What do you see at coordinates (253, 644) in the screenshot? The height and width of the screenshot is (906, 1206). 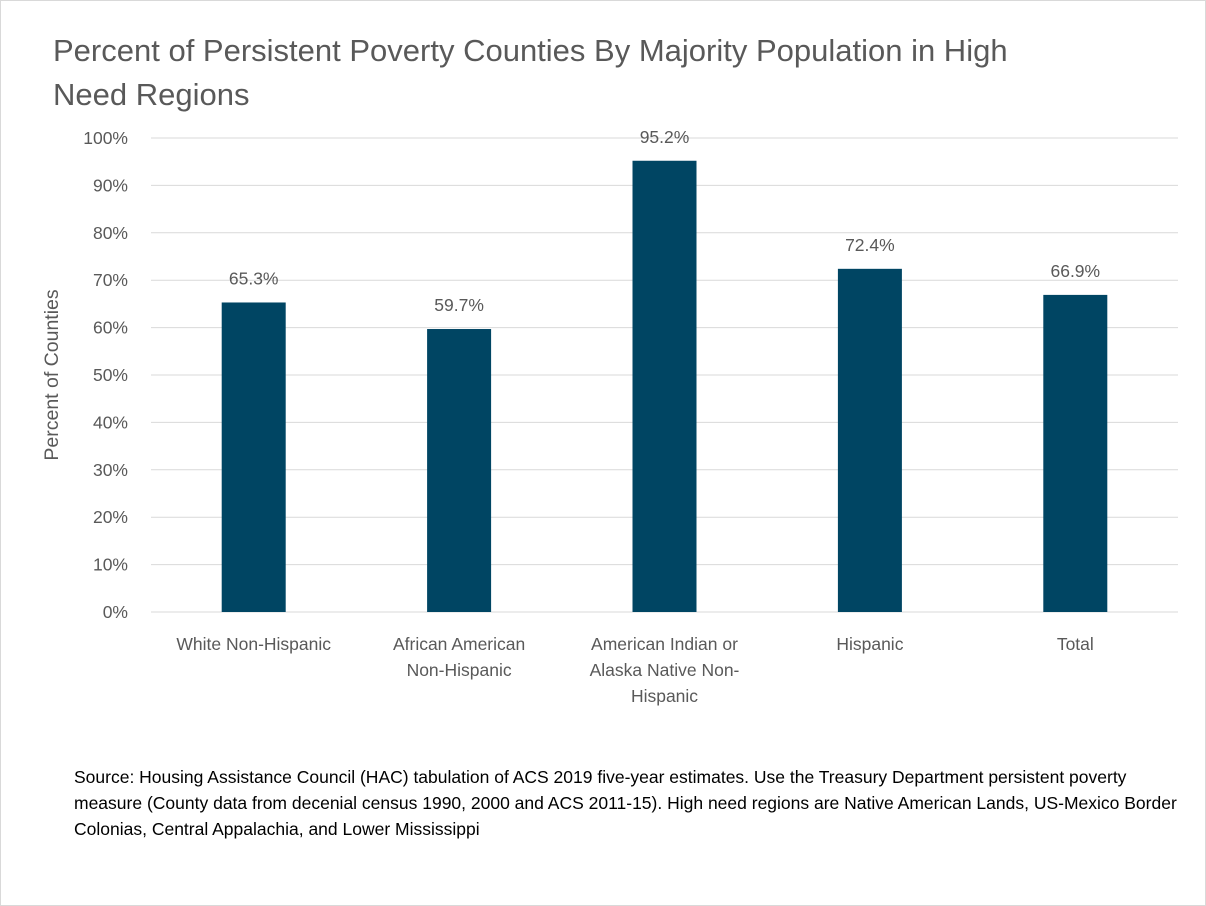 I see `x-tick-label: White Non-Hispanic` at bounding box center [253, 644].